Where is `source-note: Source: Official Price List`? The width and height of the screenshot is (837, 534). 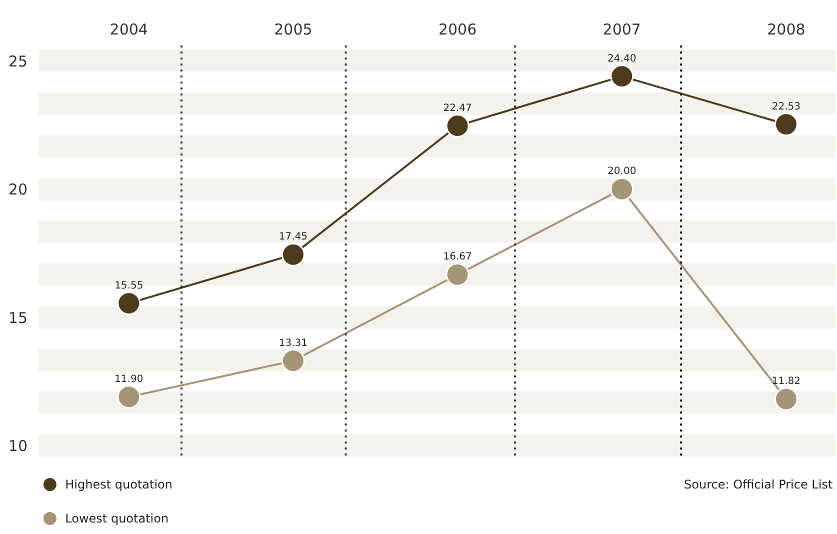 source-note: Source: Official Price List is located at coordinates (758, 485).